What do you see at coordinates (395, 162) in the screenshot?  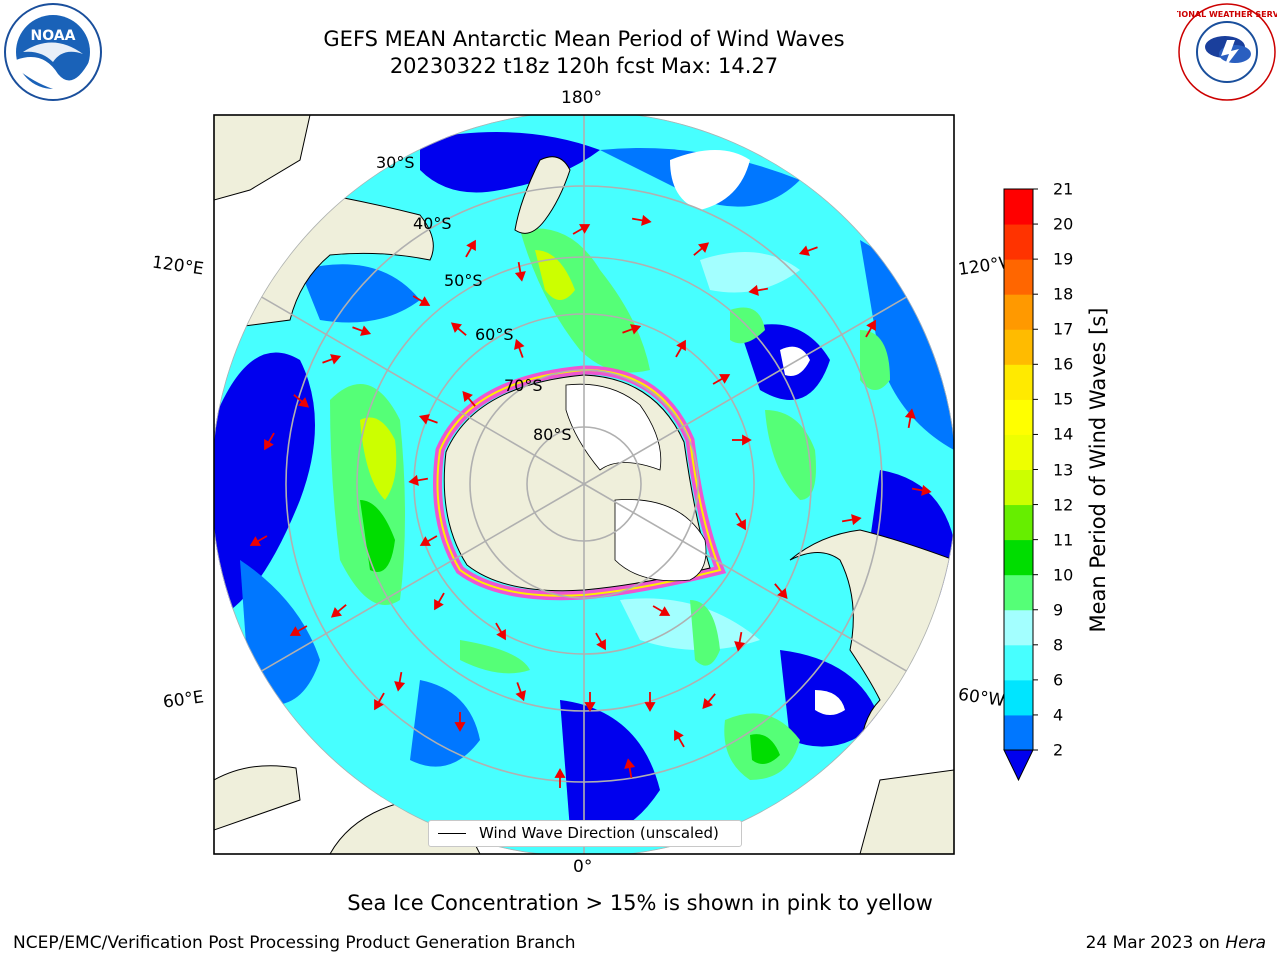 I see `lat-label-30s: 30°S` at bounding box center [395, 162].